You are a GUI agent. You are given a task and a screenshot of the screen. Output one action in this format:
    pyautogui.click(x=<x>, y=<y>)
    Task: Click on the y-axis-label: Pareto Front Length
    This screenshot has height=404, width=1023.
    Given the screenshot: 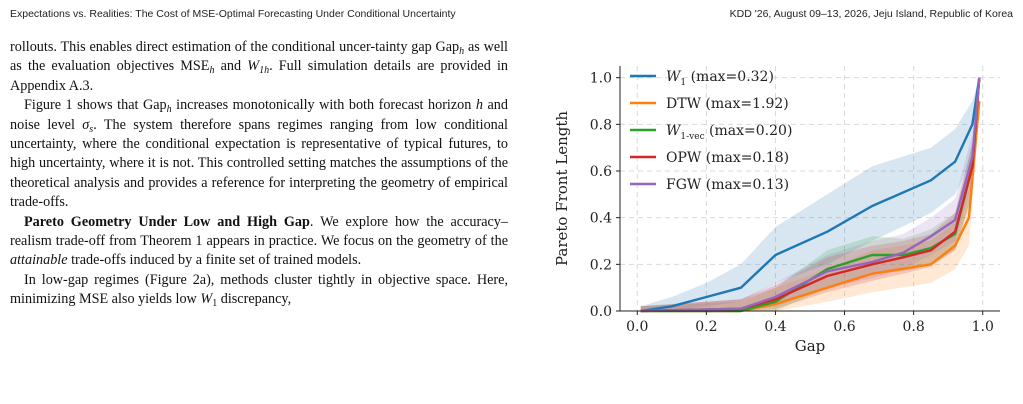 What is the action you would take?
    pyautogui.click(x=562, y=188)
    